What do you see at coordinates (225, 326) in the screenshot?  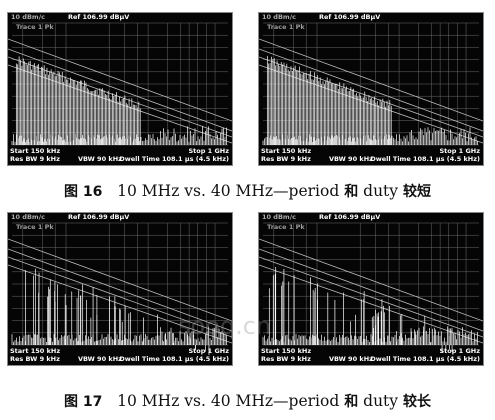 I see `watermark: sooq.cn` at bounding box center [225, 326].